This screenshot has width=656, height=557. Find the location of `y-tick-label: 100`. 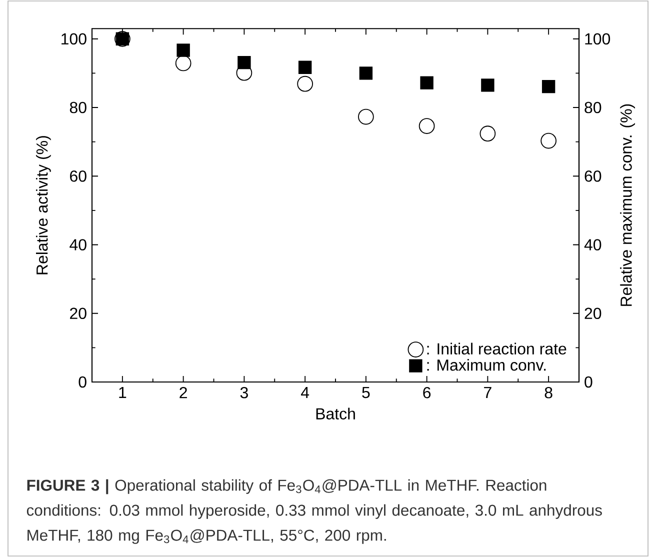

y-tick-label: 100 is located at coordinates (74, 39).